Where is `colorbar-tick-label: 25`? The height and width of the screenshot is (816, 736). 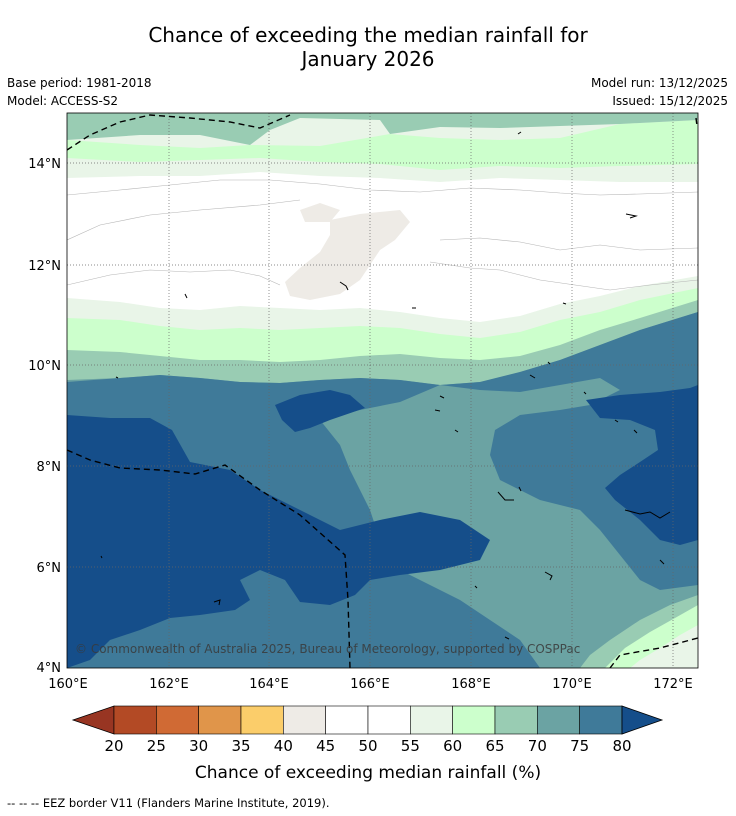 colorbar-tick-label: 25 is located at coordinates (156, 746).